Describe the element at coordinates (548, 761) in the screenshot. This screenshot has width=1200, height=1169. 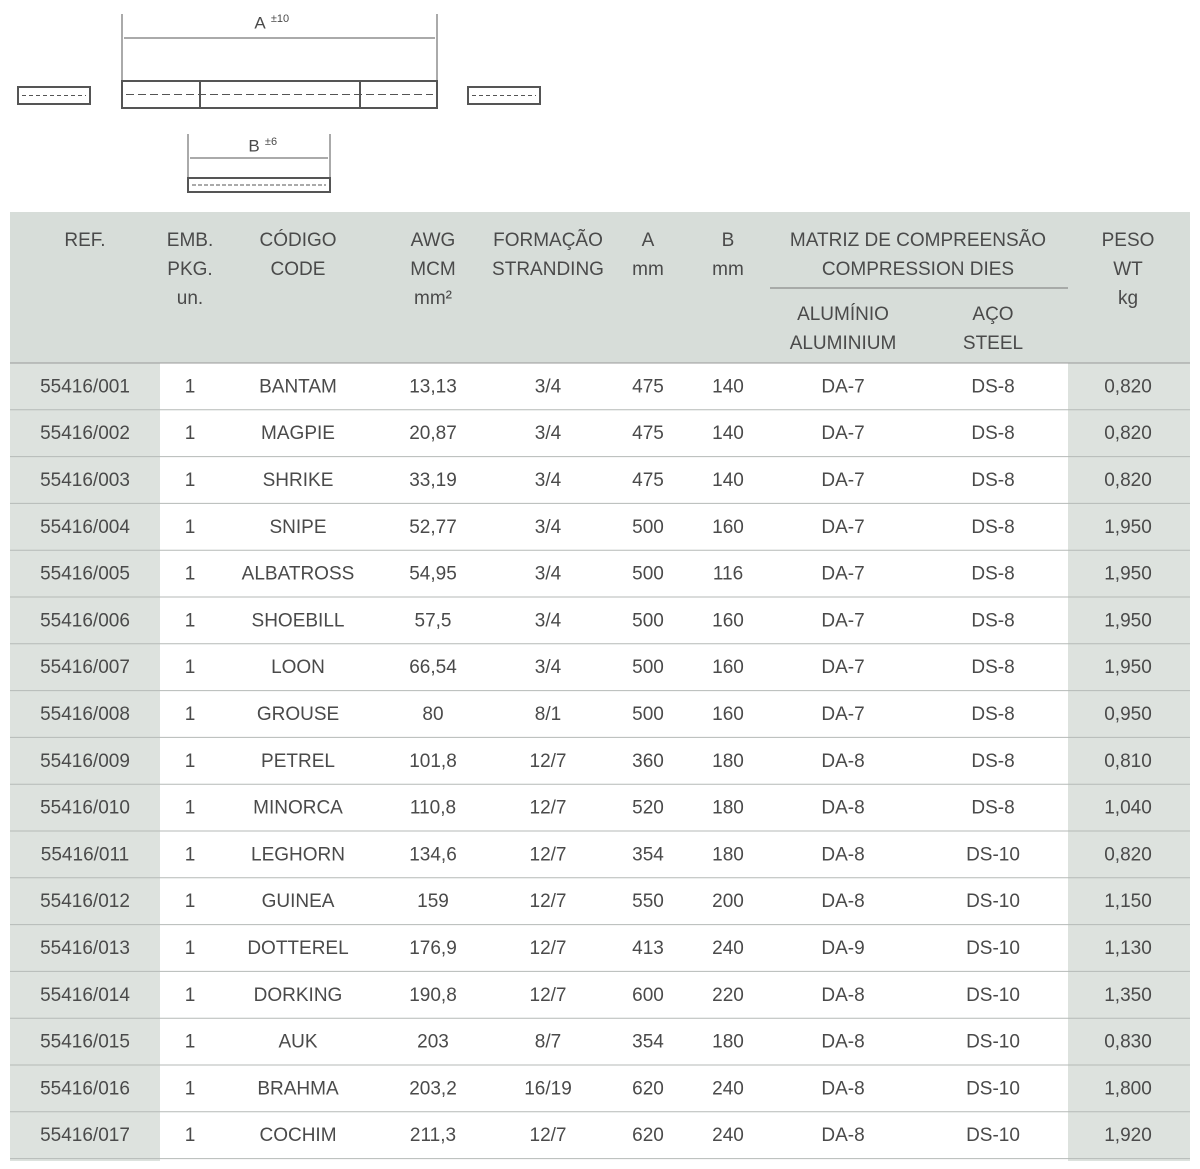
I see `cell: 12/7` at that location.